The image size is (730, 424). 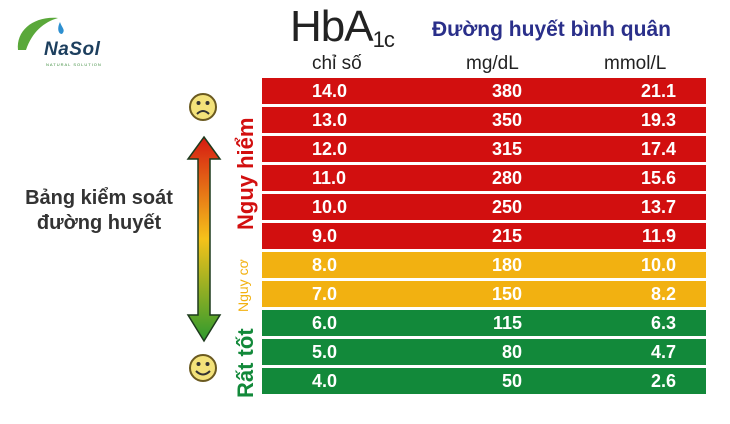 What do you see at coordinates (325, 236) in the screenshot?
I see `cell-hba1c: 9.0` at bounding box center [325, 236].